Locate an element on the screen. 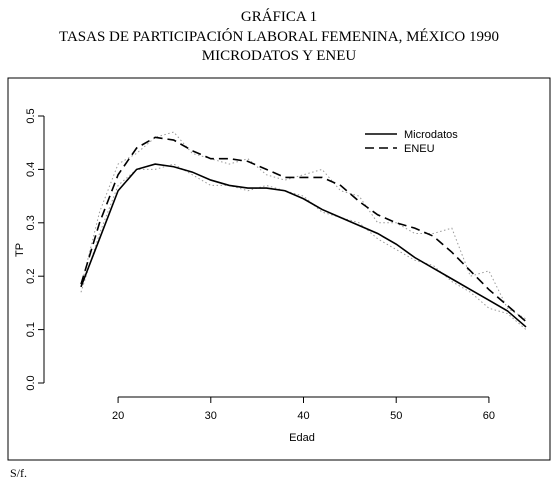  x-tick-label: 50 is located at coordinates (396, 416).